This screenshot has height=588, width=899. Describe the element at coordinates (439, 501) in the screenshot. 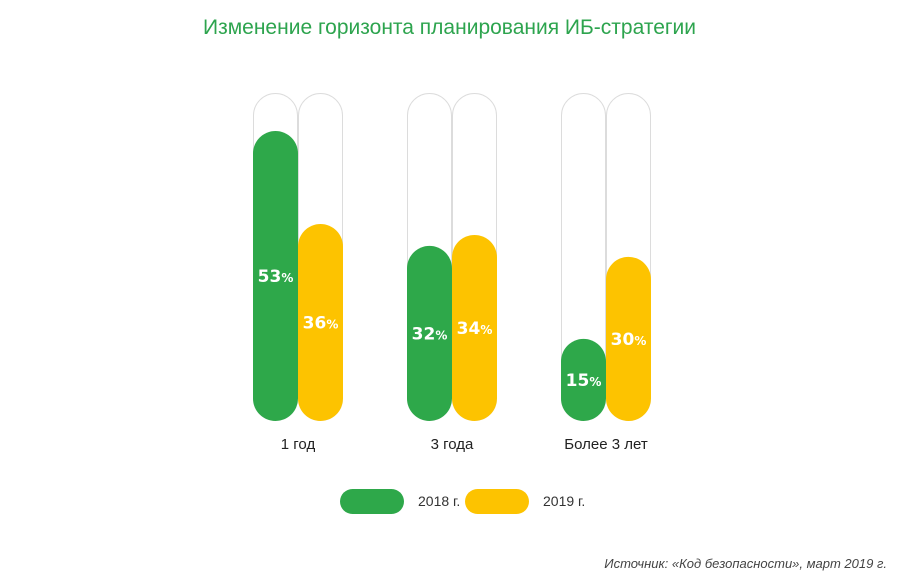

I see `legend-label-2018: 2018 г.` at that location.